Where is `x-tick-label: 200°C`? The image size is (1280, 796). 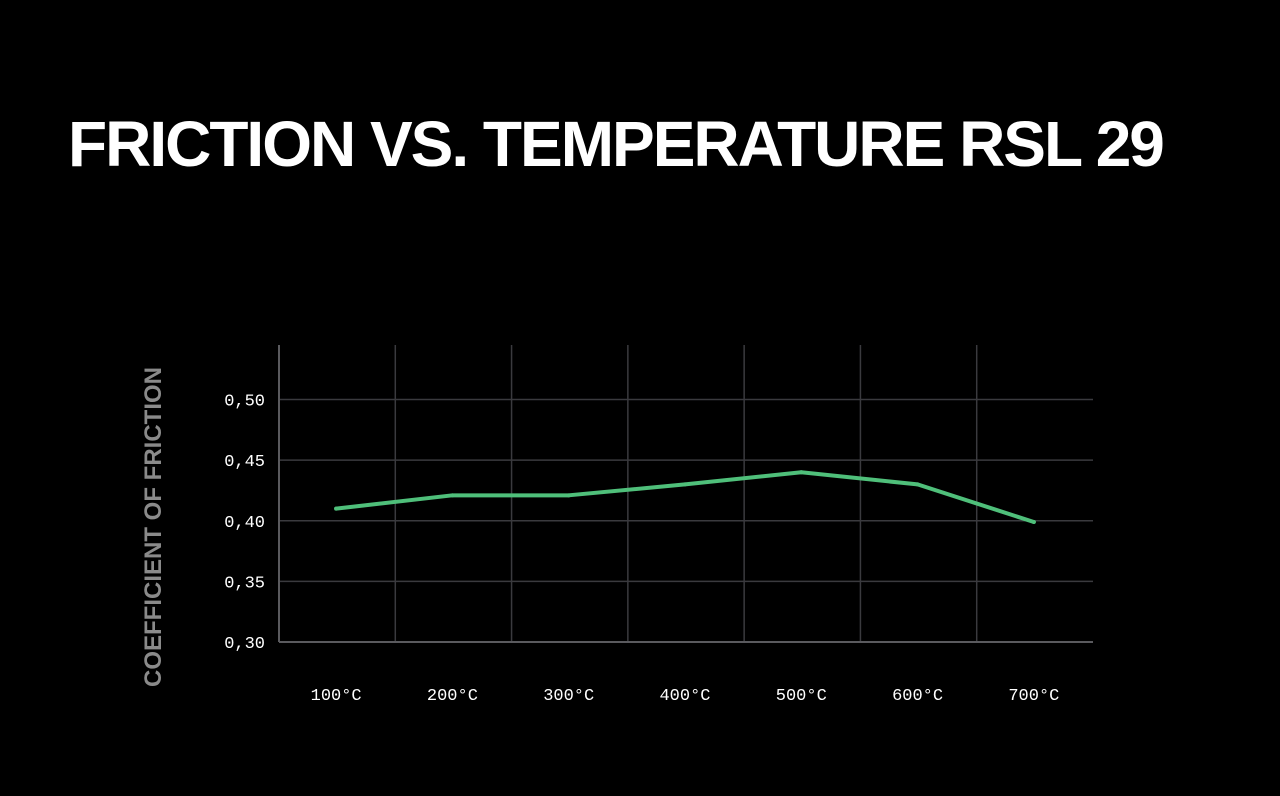
x-tick-label: 200°C is located at coordinates (452, 696).